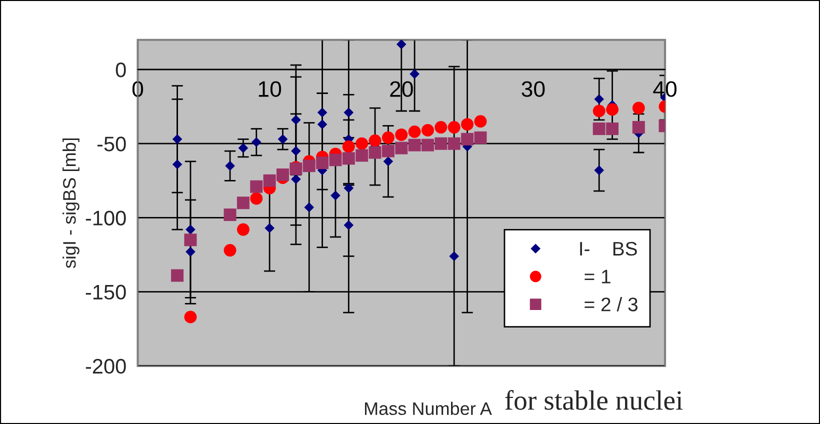 The height and width of the screenshot is (424, 820). Describe the element at coordinates (138, 89) in the screenshot. I see `x-tick-label: 0` at that location.